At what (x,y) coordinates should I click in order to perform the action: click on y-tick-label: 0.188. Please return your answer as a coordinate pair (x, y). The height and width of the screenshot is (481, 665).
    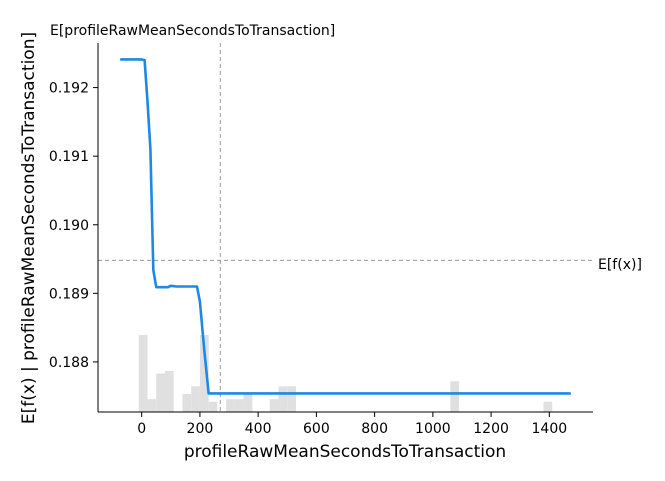
    Looking at the image, I should click on (69, 363).